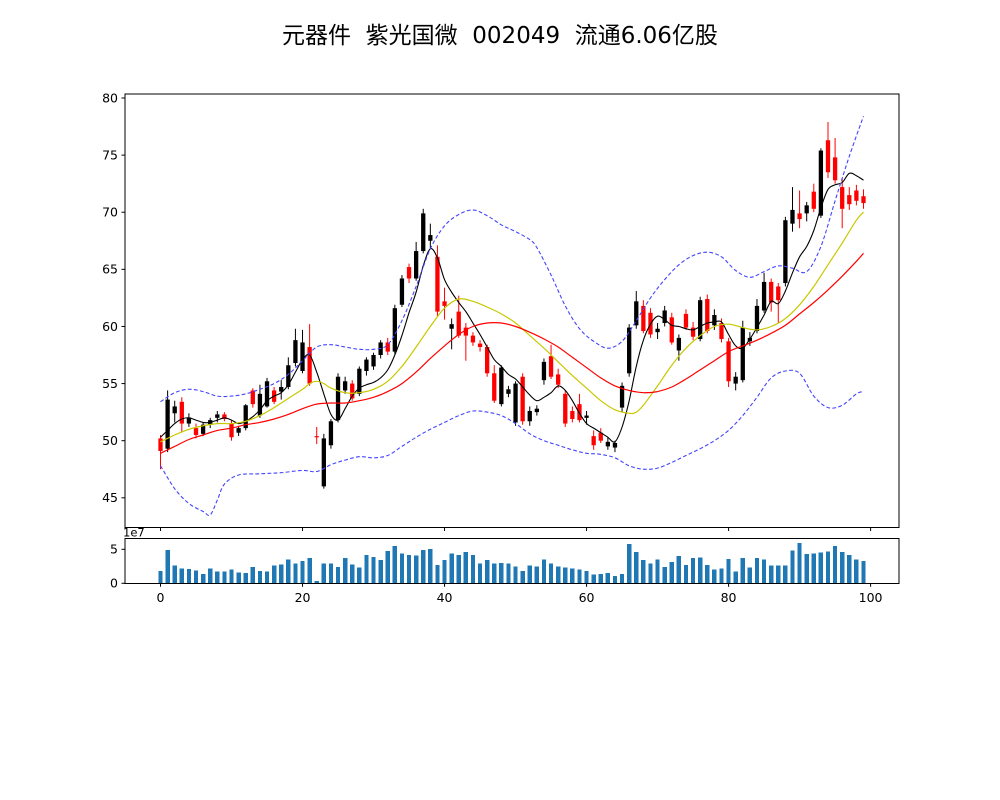 This screenshot has width=1000, height=800. What do you see at coordinates (110, 269) in the screenshot?
I see `svg-text: 65` at bounding box center [110, 269].